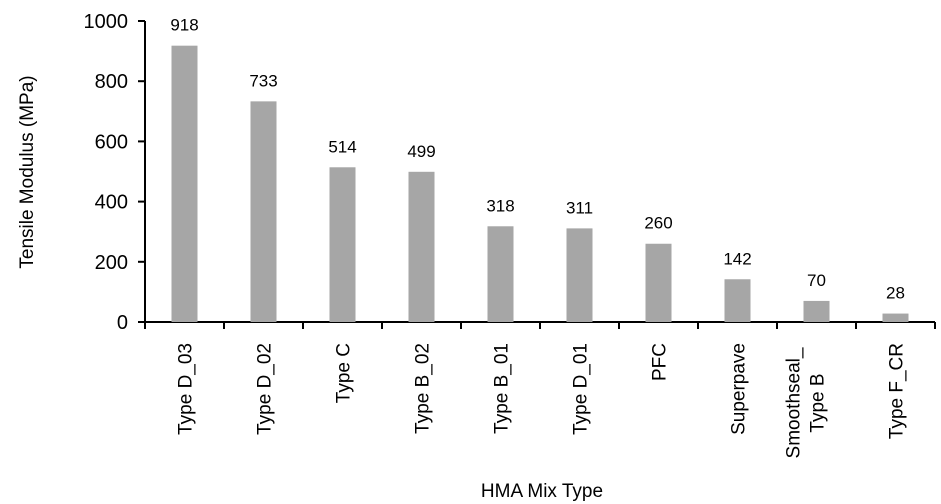 The image size is (941, 504). Describe the element at coordinates (111, 82) in the screenshot. I see `y-tick-label: 800` at that location.